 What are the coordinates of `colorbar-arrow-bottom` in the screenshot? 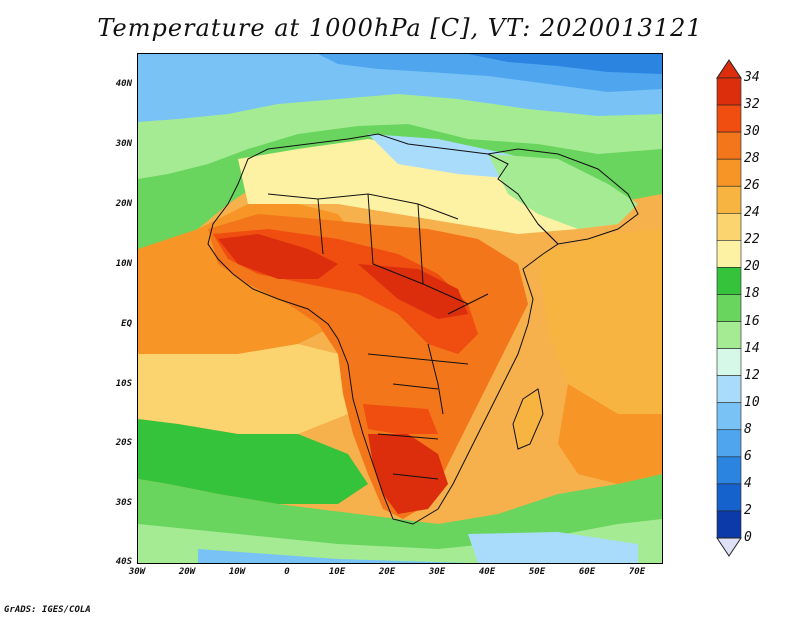 It's located at (729, 547).